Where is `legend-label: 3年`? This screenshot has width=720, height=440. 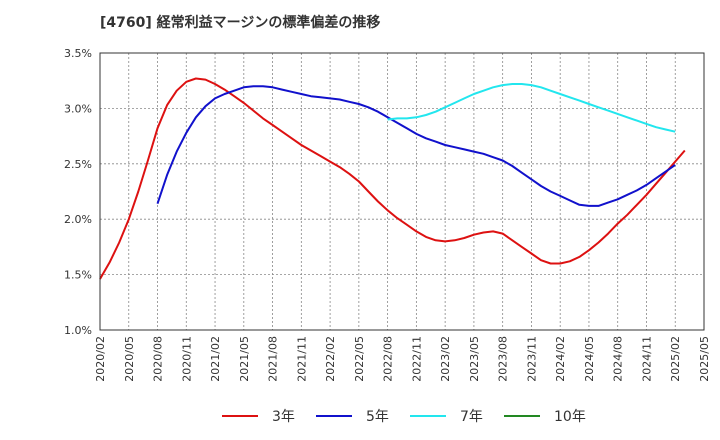
legend-label: 3年 is located at coordinates (283, 417).